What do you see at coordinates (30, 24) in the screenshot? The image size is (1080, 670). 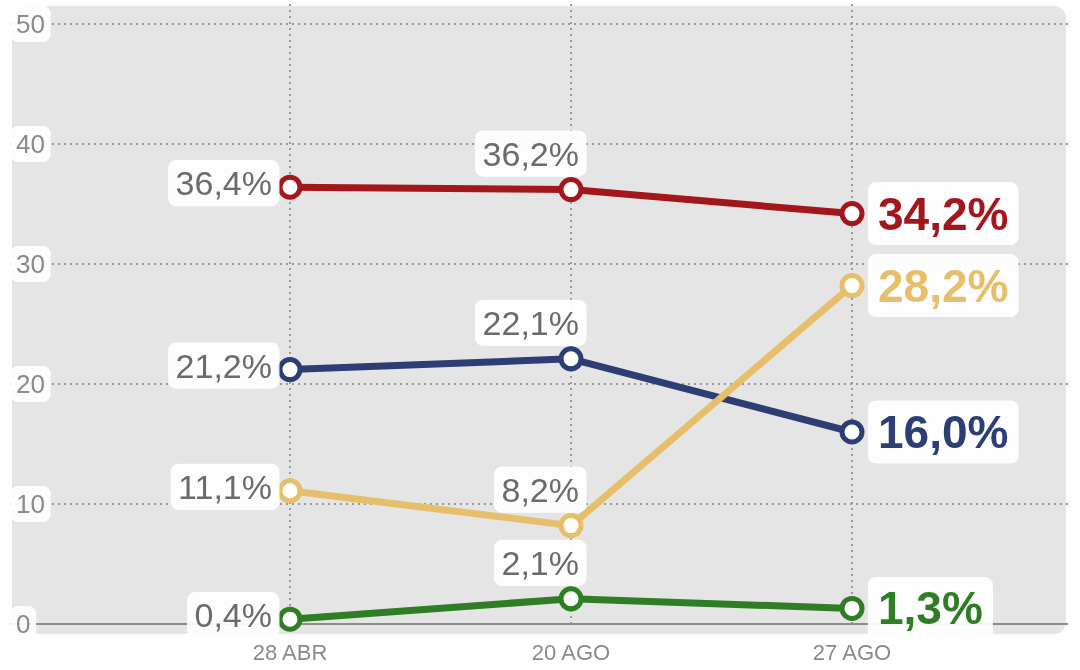 I see `y-tick-label: 50` at bounding box center [30, 24].